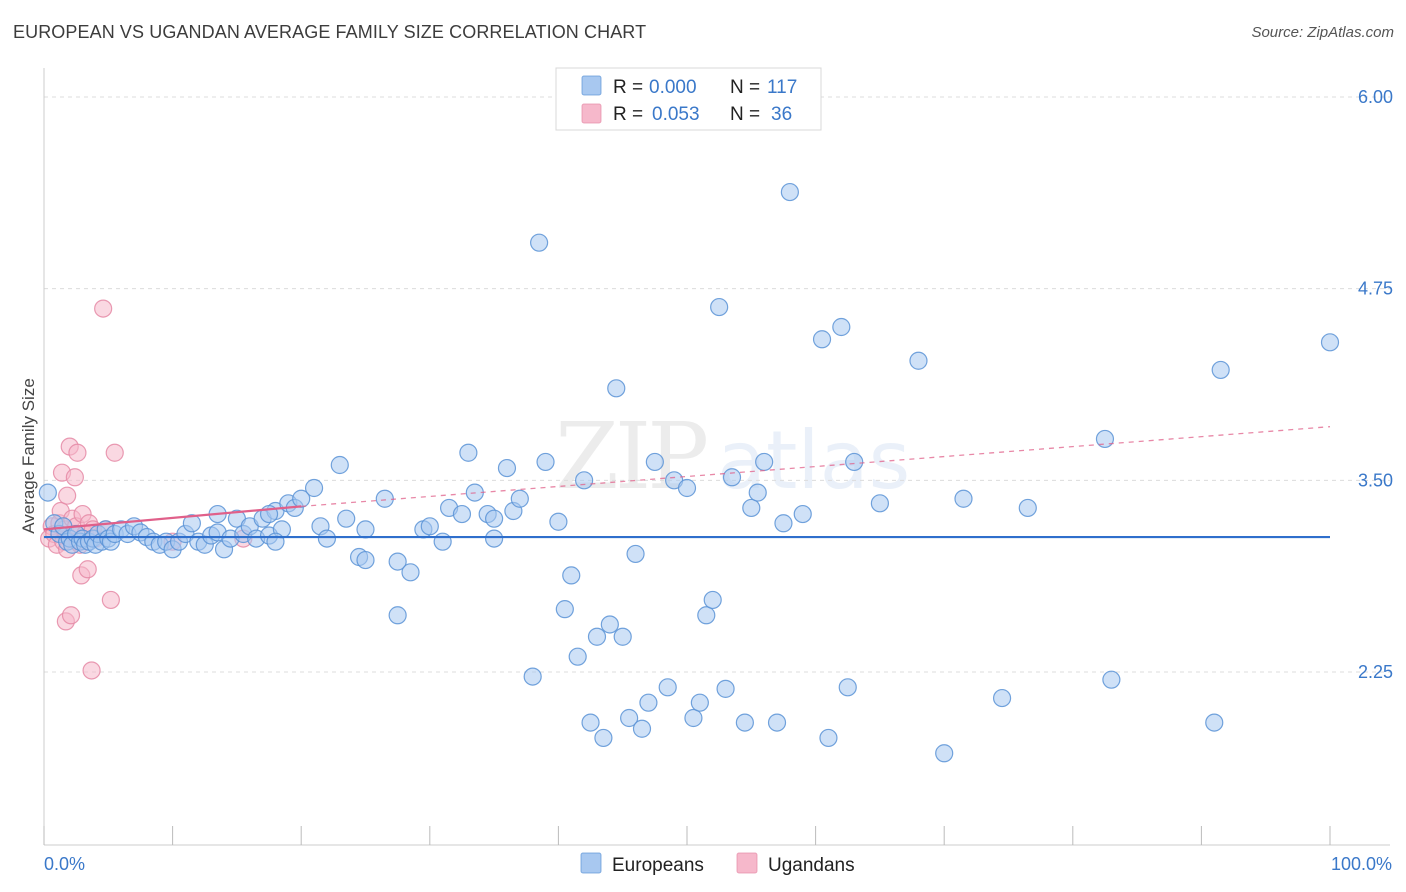  Describe the element at coordinates (1375, 480) in the screenshot. I see `y-tick-label: 3.50` at that location.